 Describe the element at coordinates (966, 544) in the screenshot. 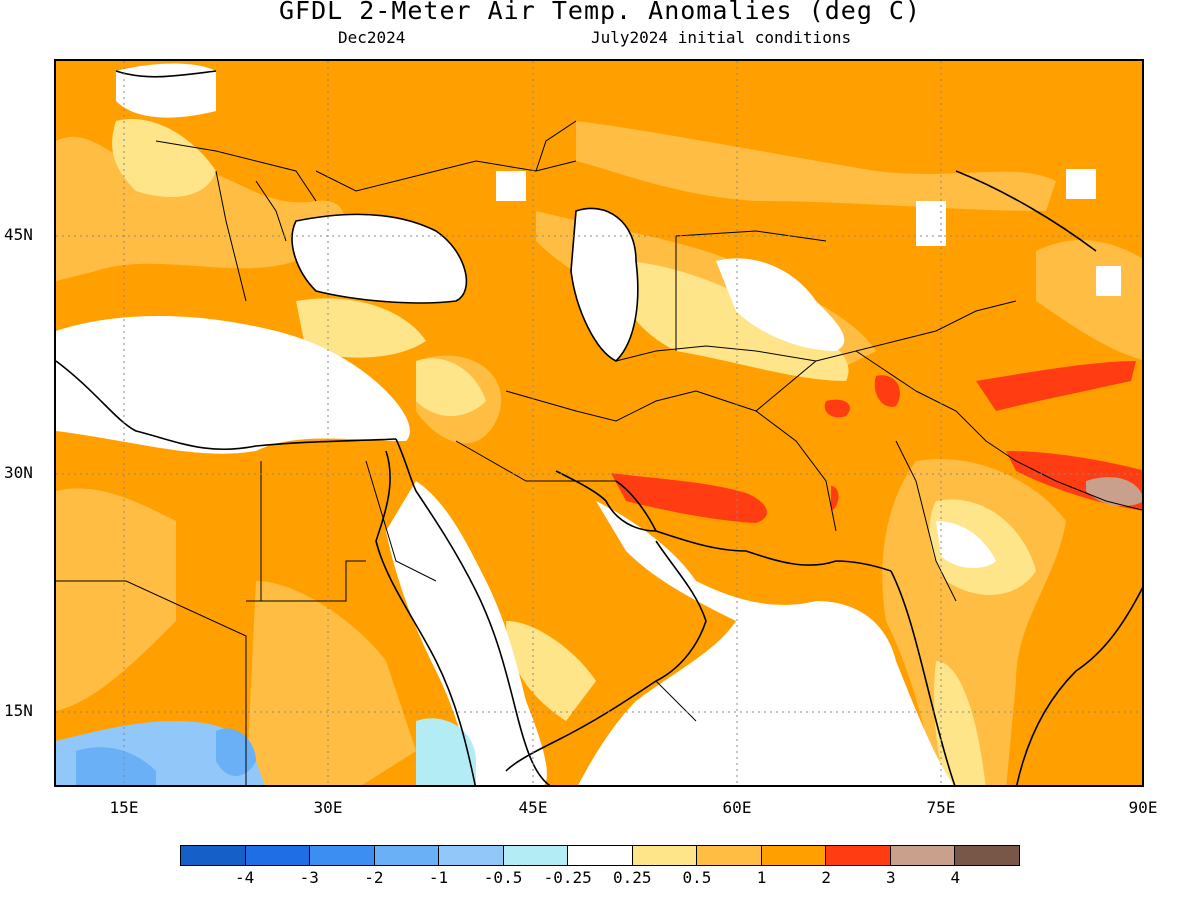

I see `anomaly-near-zero-india-spot` at that location.